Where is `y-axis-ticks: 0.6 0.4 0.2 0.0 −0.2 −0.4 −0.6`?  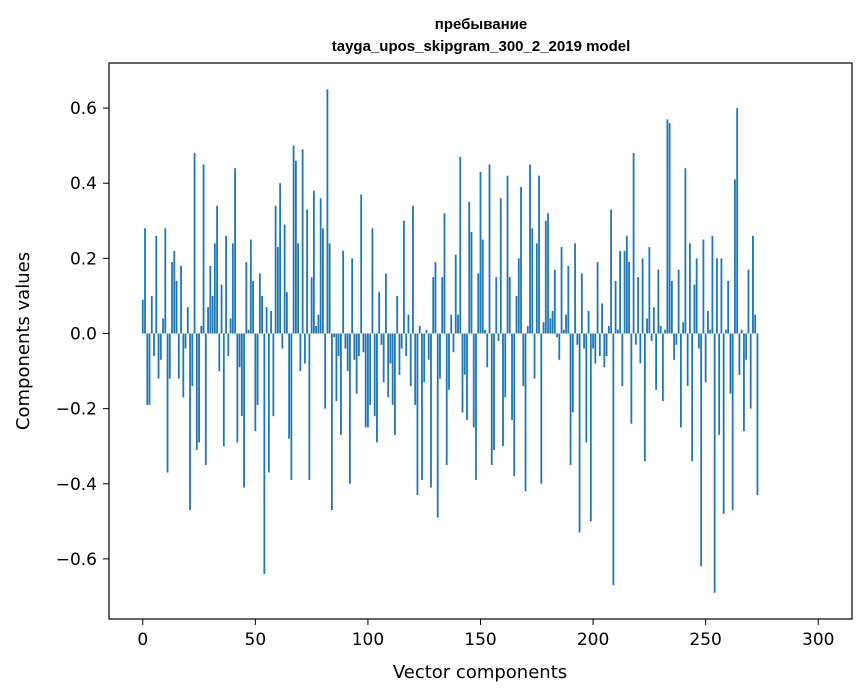
y-axis-ticks: 0.6 0.4 0.2 0.0 −0.2 −0.4 −0.6 is located at coordinates (82, 334).